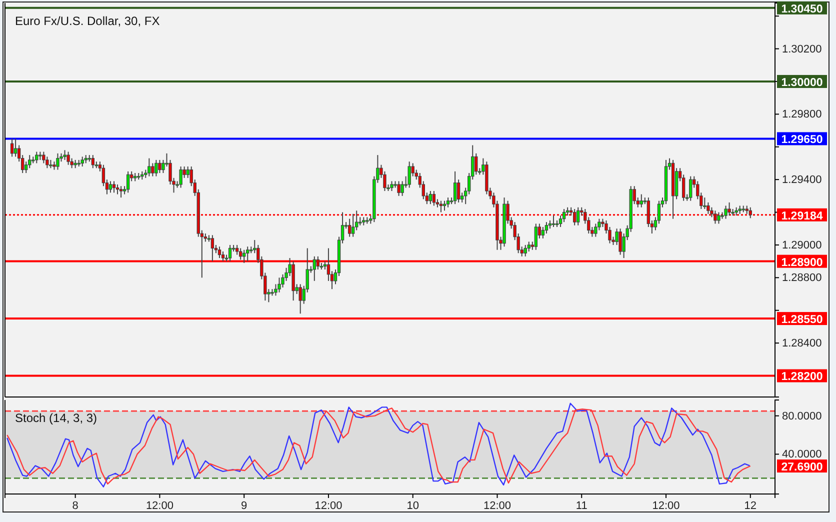 This screenshot has width=836, height=522. I want to click on x-tick-label: 12, so click(750, 506).